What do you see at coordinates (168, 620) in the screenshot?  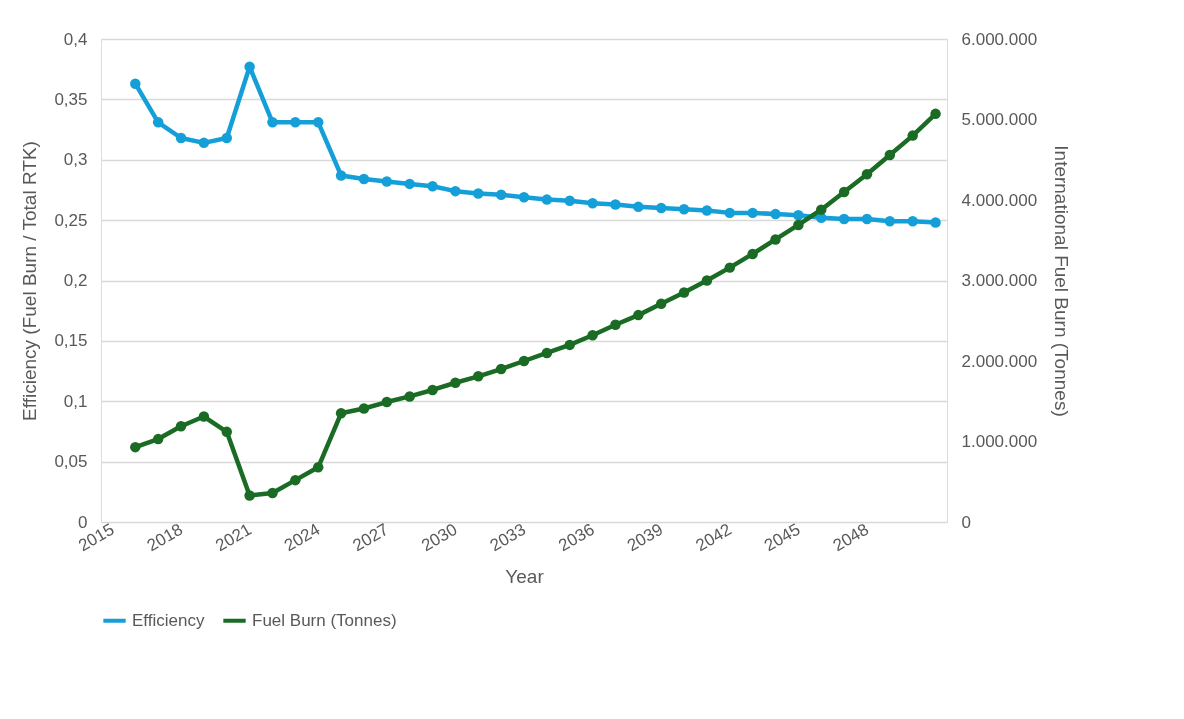 I see `legend-label: Efficiency` at bounding box center [168, 620].